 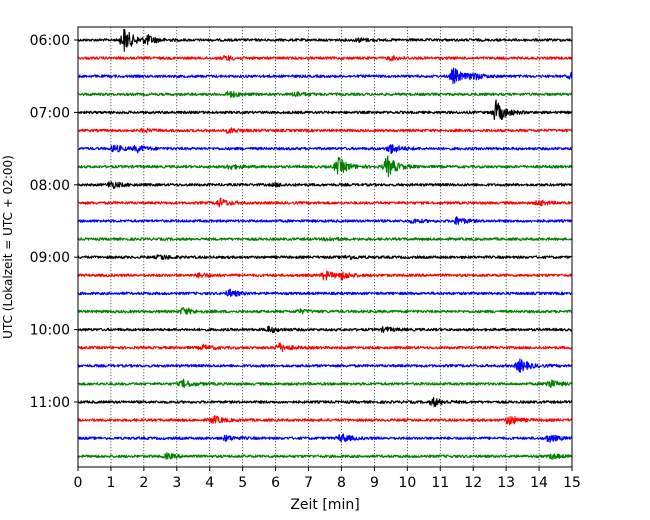 What do you see at coordinates (539, 483) in the screenshot?
I see `x-tick-label: 14` at bounding box center [539, 483].